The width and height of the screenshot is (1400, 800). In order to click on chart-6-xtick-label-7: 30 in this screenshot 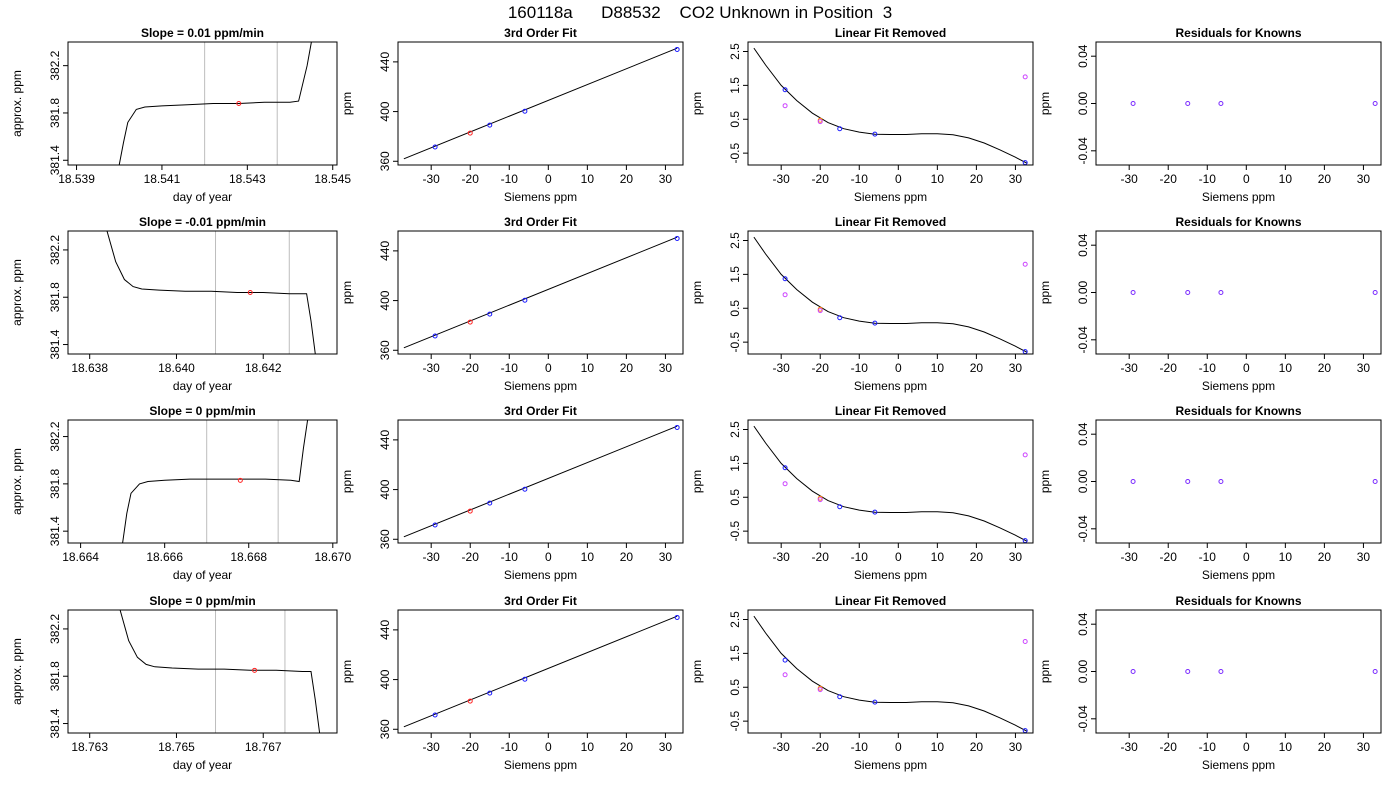, I will do `click(666, 368)`.